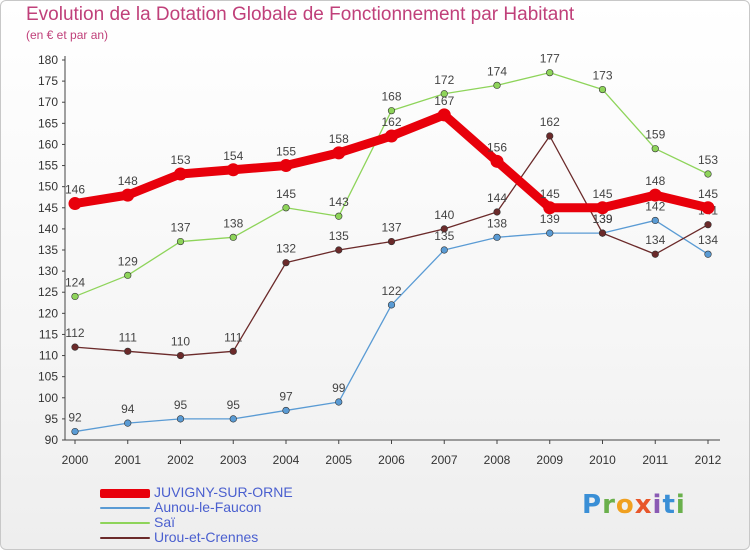 The width and height of the screenshot is (750, 550). What do you see at coordinates (75, 418) in the screenshot?
I see `data-label-aunou-le-faucon-2000: 92` at bounding box center [75, 418].